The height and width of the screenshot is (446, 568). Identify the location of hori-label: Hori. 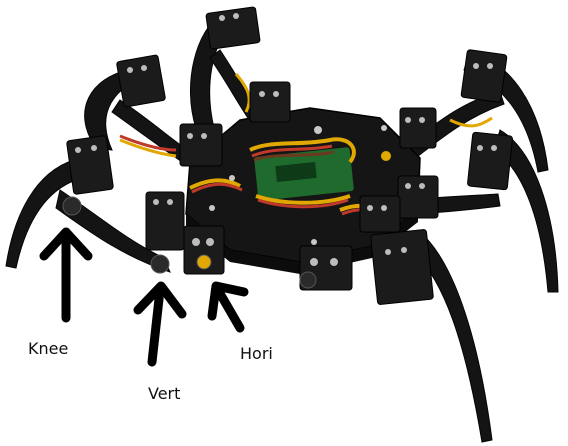
(256, 354).